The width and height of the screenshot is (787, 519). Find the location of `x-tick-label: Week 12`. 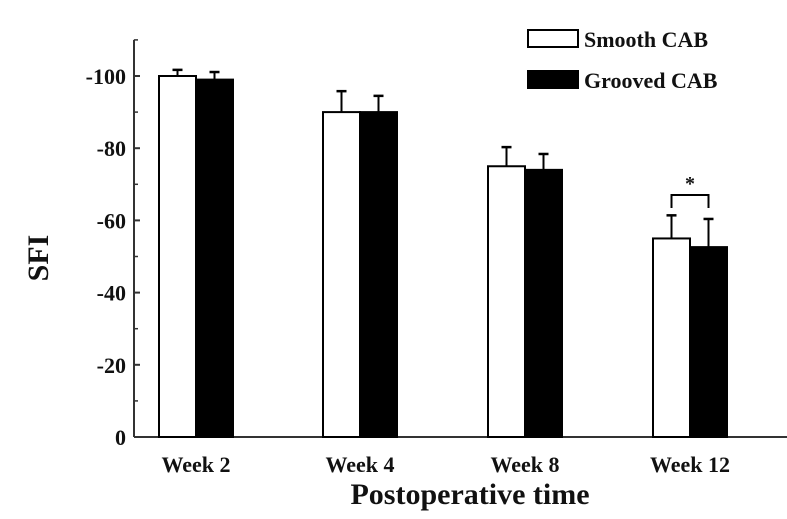

x-tick-label: Week 12 is located at coordinates (690, 464).